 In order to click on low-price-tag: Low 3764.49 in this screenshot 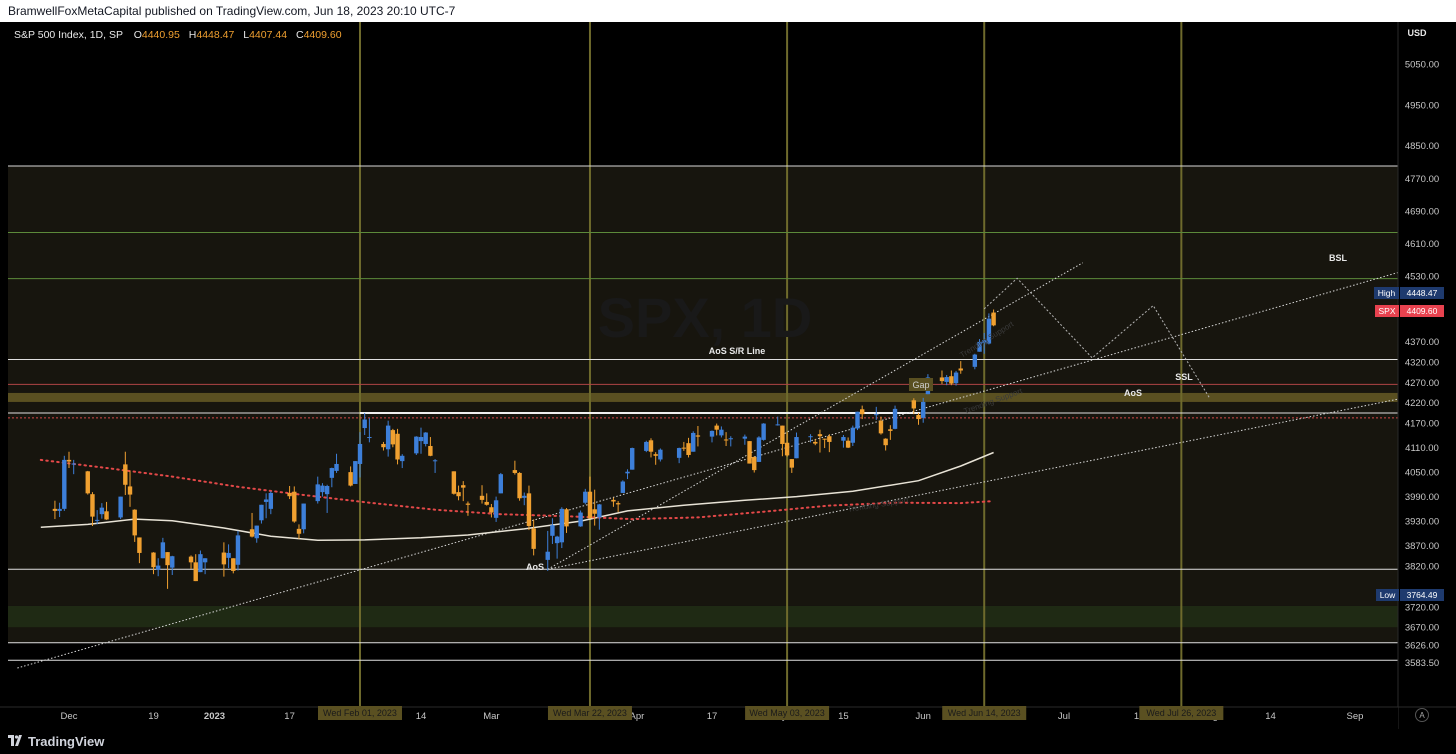, I will do `click(1410, 595)`.